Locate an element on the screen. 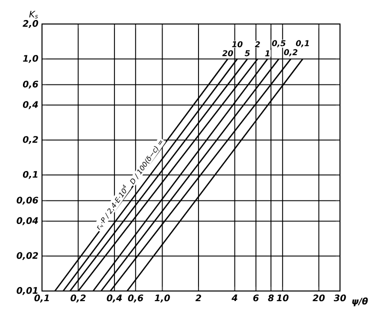 The height and width of the screenshot is (323, 375). x-tick-label: 6 is located at coordinates (256, 298).